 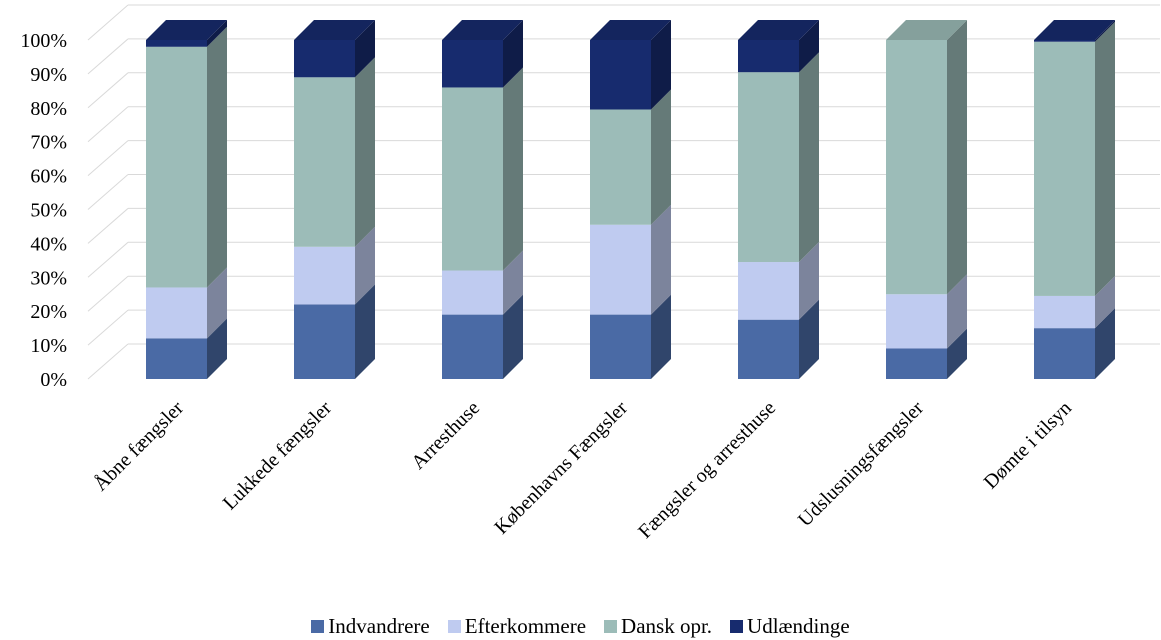 What do you see at coordinates (48, 143) in the screenshot?
I see `y-tick-label: 70%` at bounding box center [48, 143].